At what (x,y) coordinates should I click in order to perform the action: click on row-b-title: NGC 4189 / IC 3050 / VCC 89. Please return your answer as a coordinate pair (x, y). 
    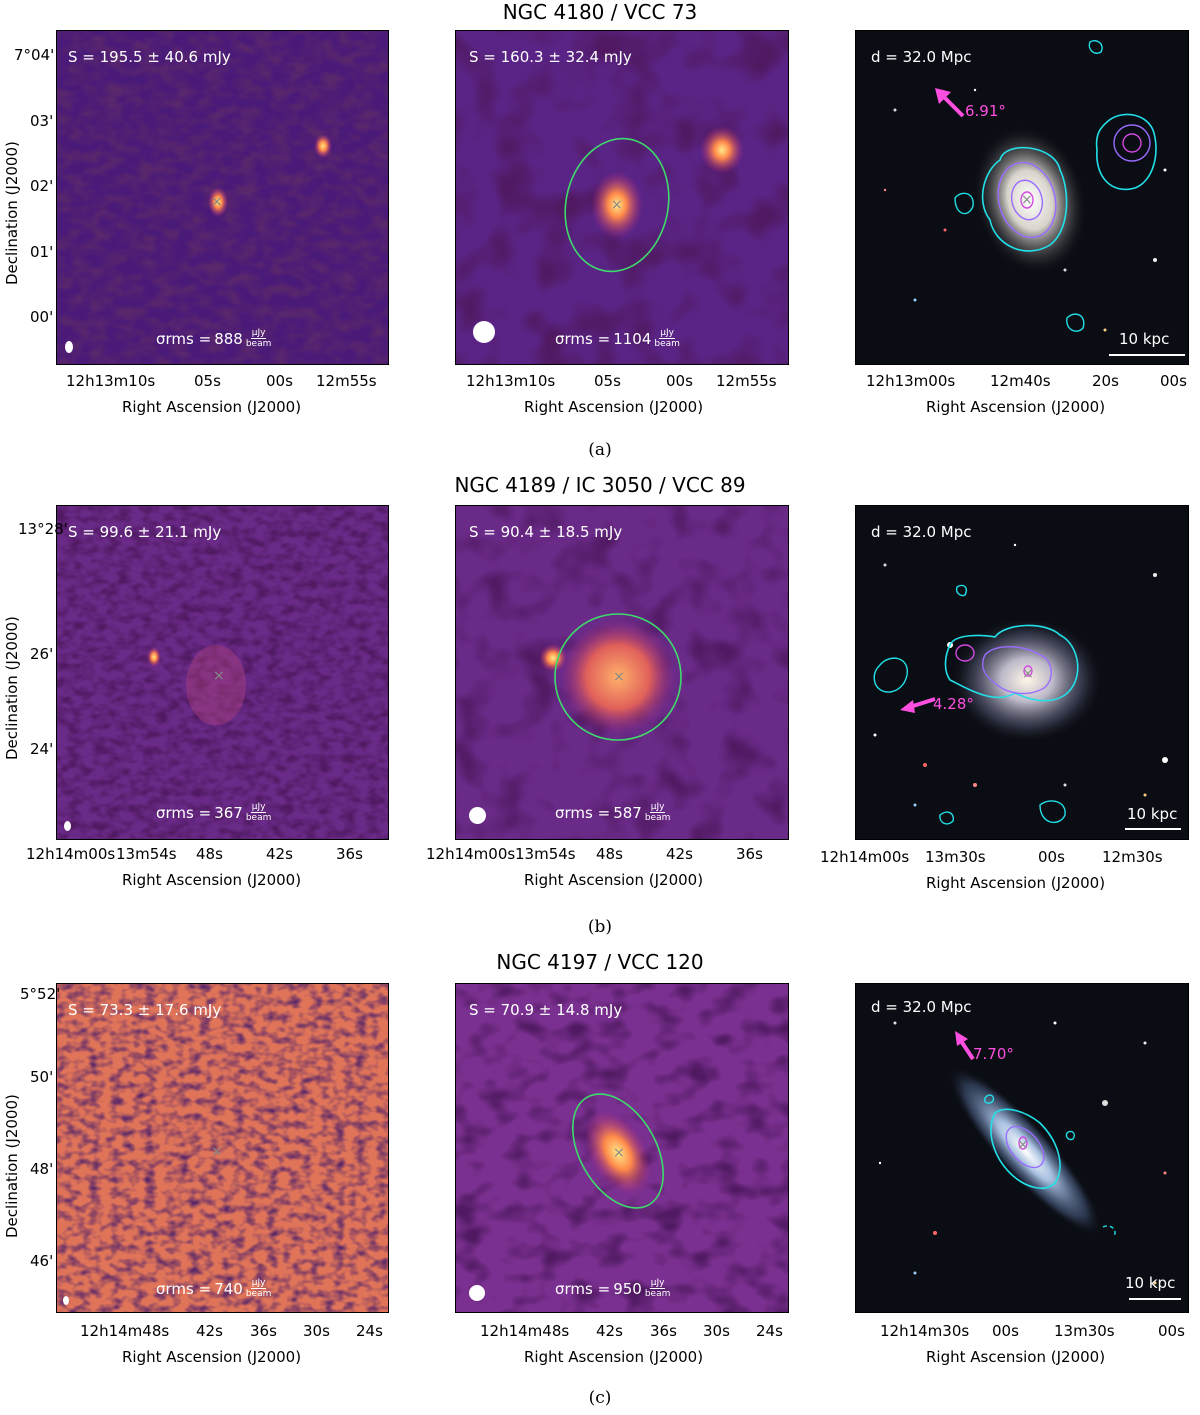
    Looking at the image, I should click on (600, 485).